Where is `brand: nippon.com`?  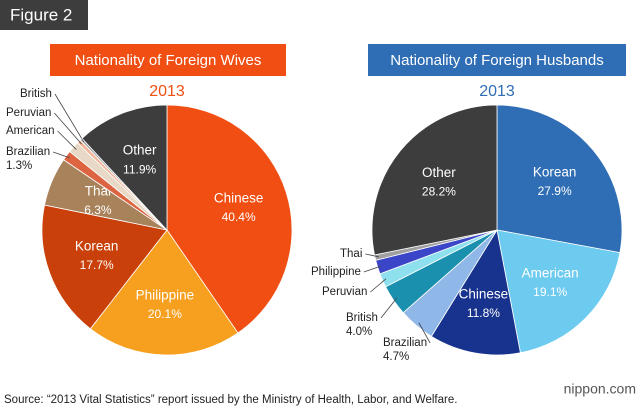
brand: nippon.com is located at coordinates (600, 389).